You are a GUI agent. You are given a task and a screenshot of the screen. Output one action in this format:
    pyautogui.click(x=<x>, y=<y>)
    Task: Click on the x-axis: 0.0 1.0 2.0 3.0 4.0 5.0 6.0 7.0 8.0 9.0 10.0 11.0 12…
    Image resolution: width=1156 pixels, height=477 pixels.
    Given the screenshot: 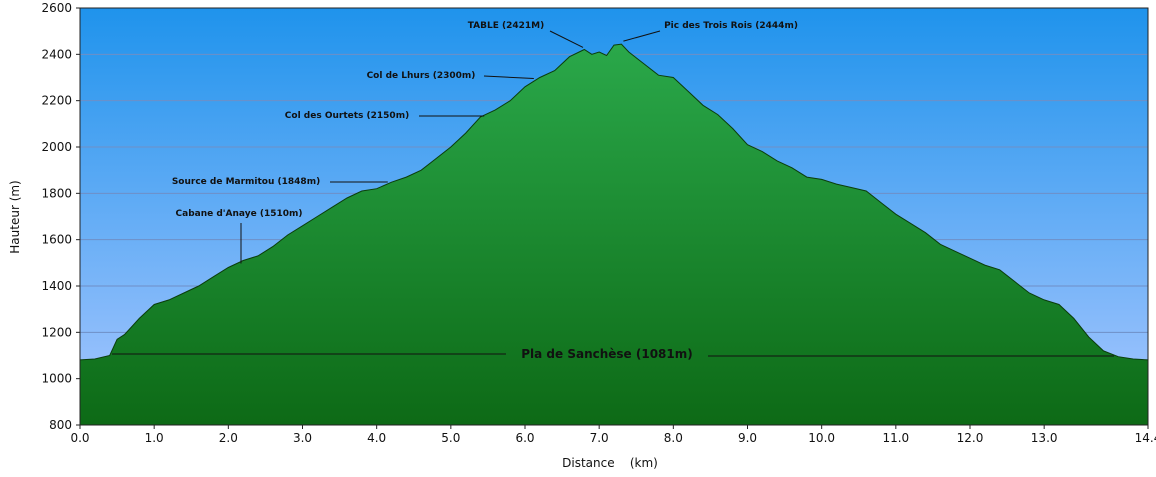 What is the action you would take?
    pyautogui.click(x=613, y=435)
    